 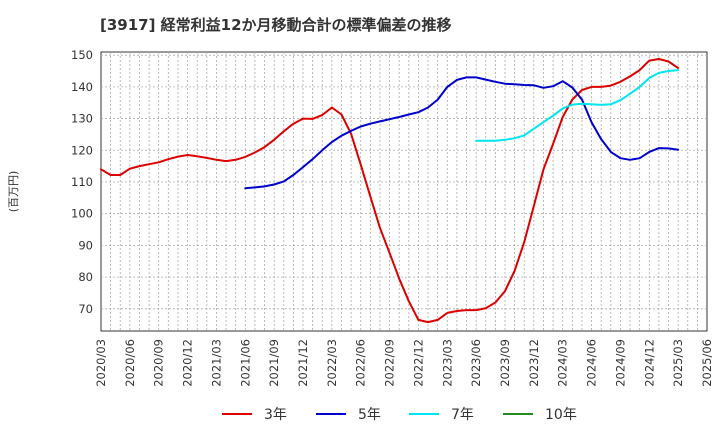 I want to click on x-tick-label: 2024/06, so click(x=592, y=363).